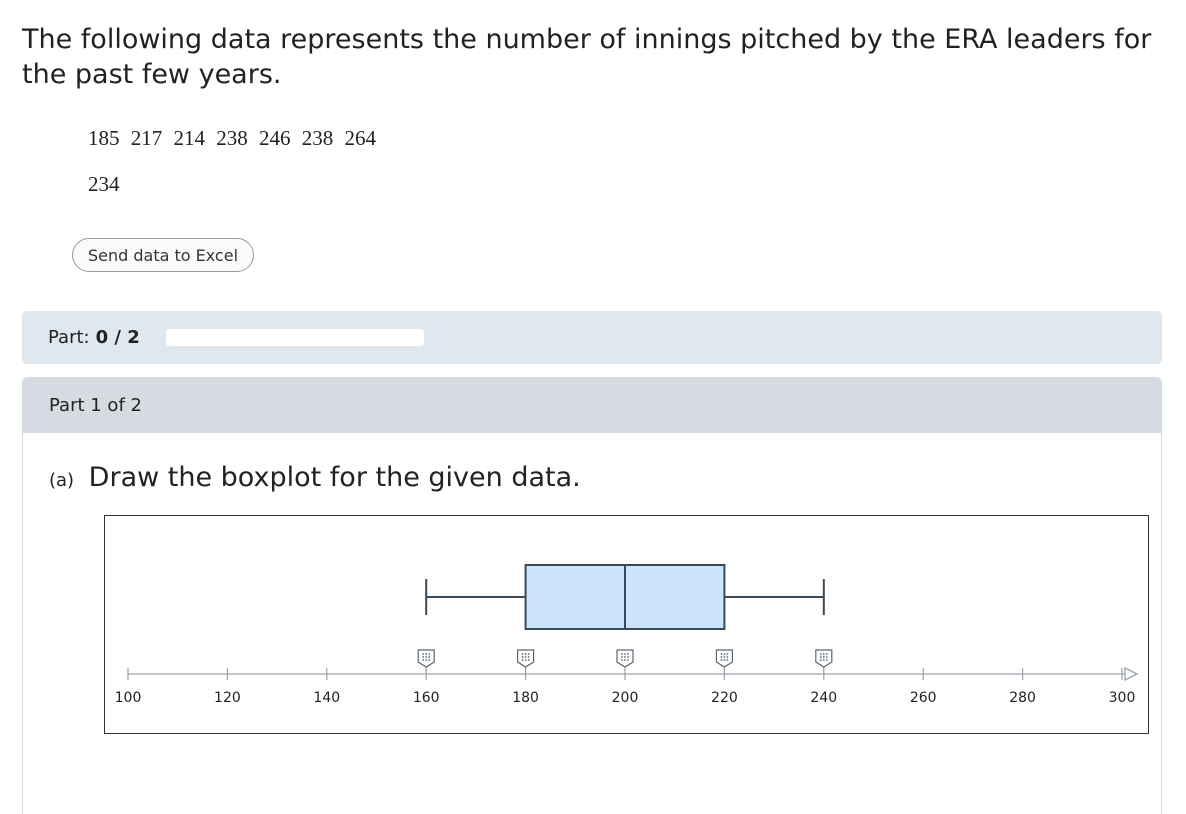 The image size is (1186, 814). What do you see at coordinates (104, 184) in the screenshot?
I see `data-values-row-2: 234` at bounding box center [104, 184].